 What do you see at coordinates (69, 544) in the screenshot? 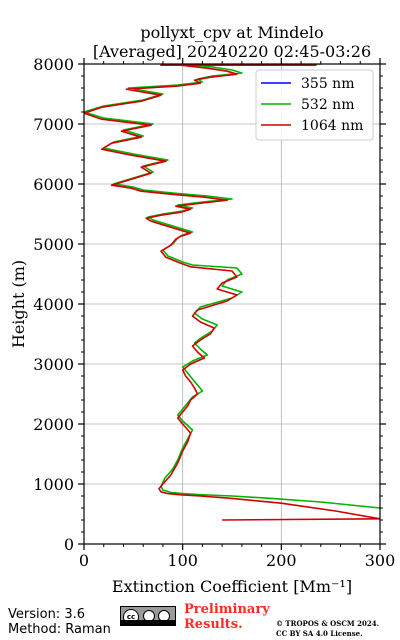
I see `y-tick-label: 0` at bounding box center [69, 544].